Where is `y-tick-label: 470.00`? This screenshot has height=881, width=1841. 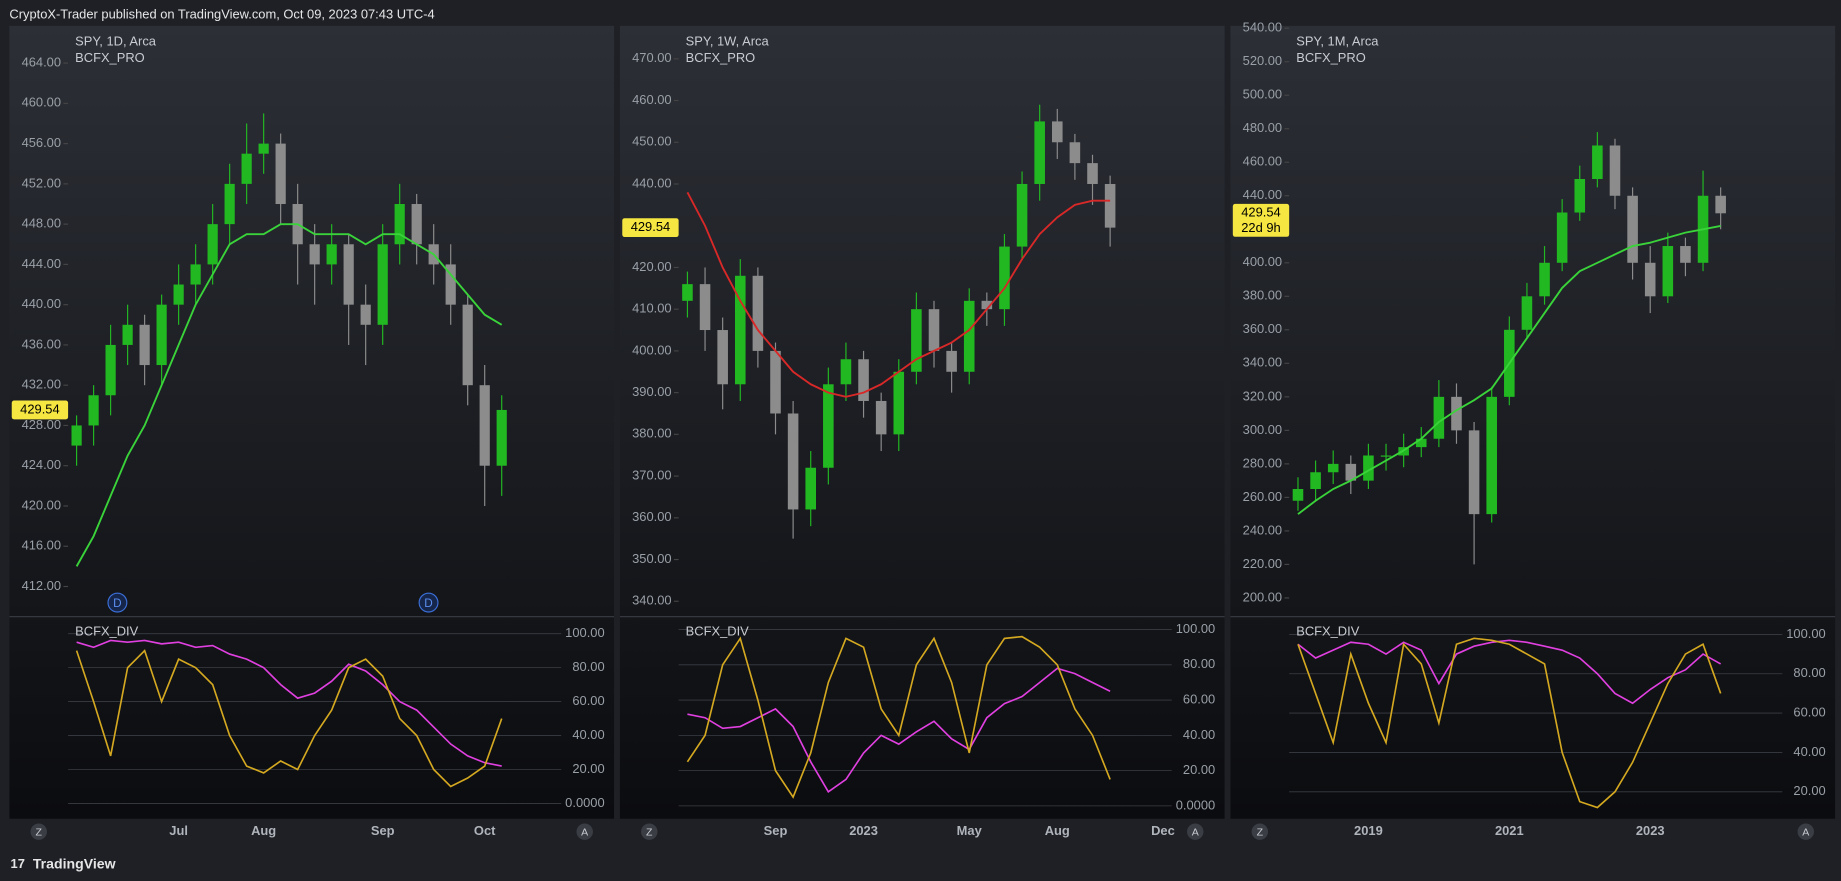
y-tick-label: 470.00 is located at coordinates (651, 57).